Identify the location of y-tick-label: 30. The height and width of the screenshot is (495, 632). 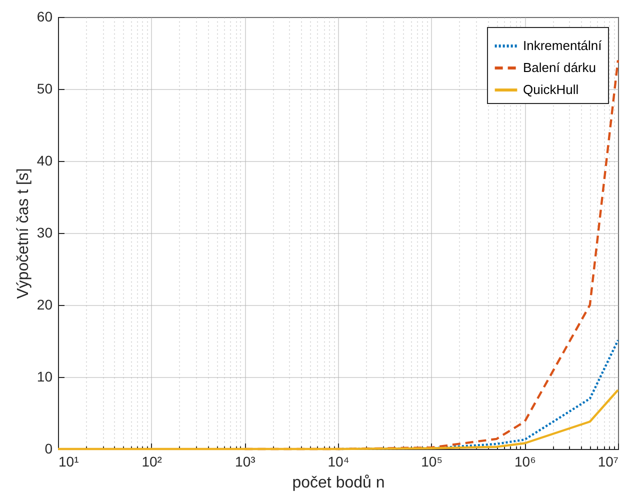
(44, 232).